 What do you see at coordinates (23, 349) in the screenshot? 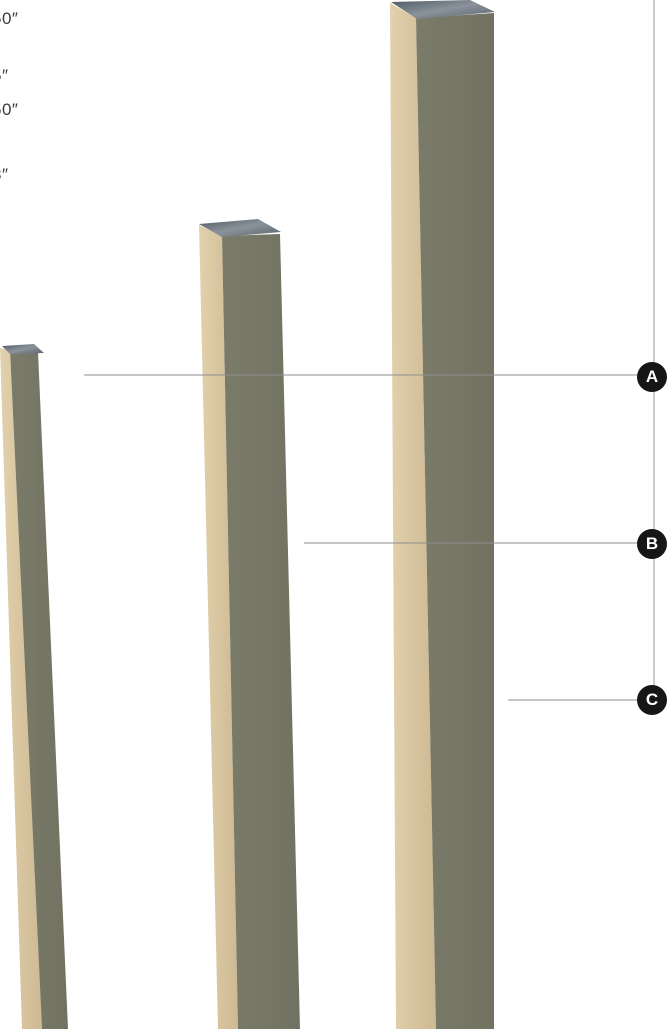
I see `short-post-opening` at bounding box center [23, 349].